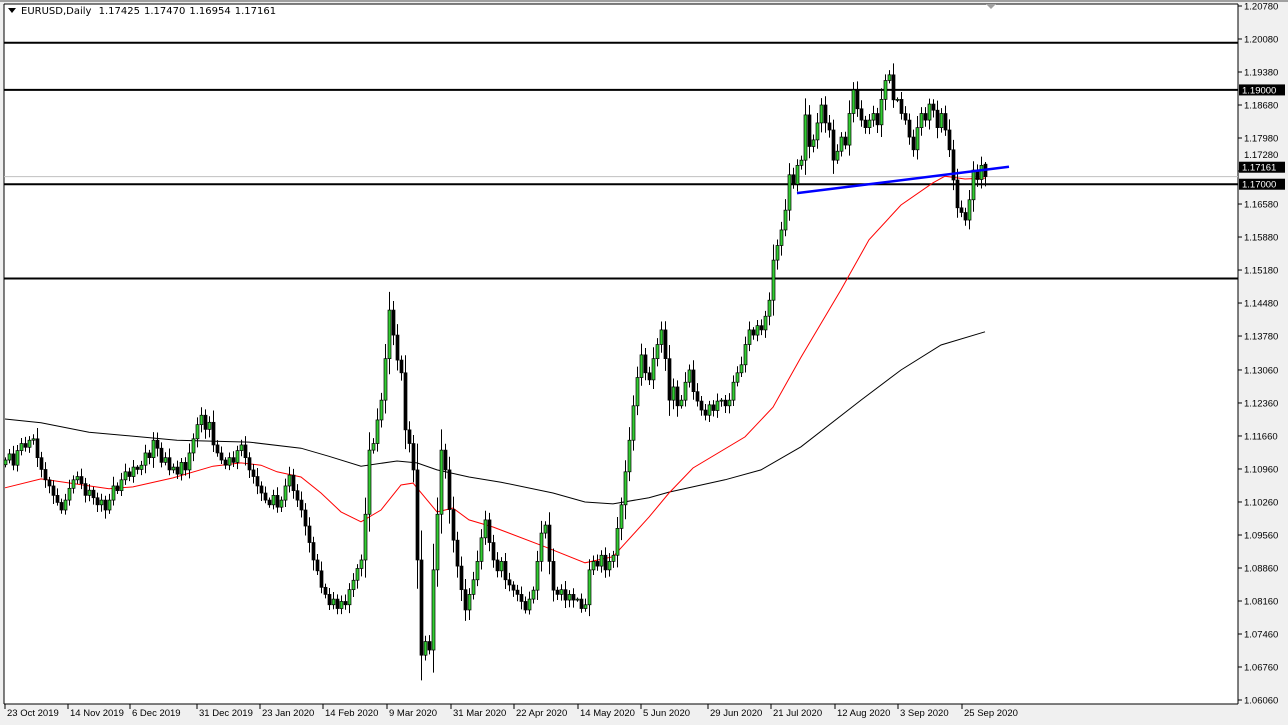  What do you see at coordinates (1261, 370) in the screenshot?
I see `y-tick-label: 1.13060` at bounding box center [1261, 370].